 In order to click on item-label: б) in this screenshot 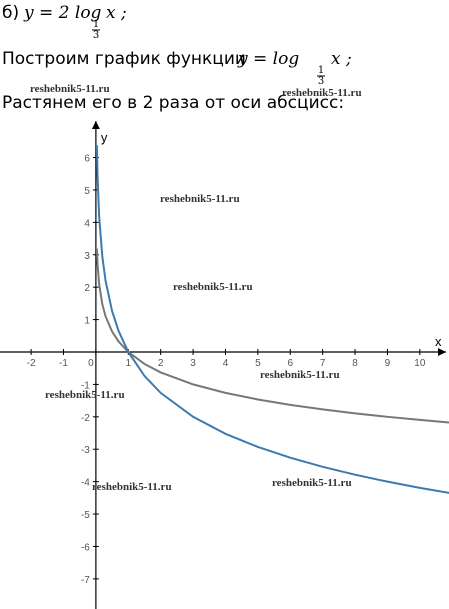, I will do `click(10, 13)`.